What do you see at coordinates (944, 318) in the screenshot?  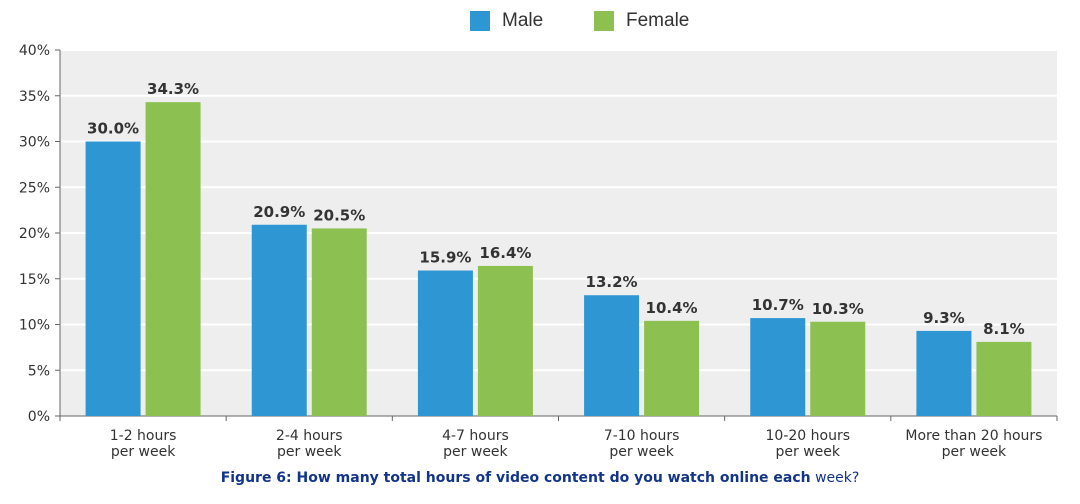 I see `data-label-male: 9.3%` at bounding box center [944, 318].